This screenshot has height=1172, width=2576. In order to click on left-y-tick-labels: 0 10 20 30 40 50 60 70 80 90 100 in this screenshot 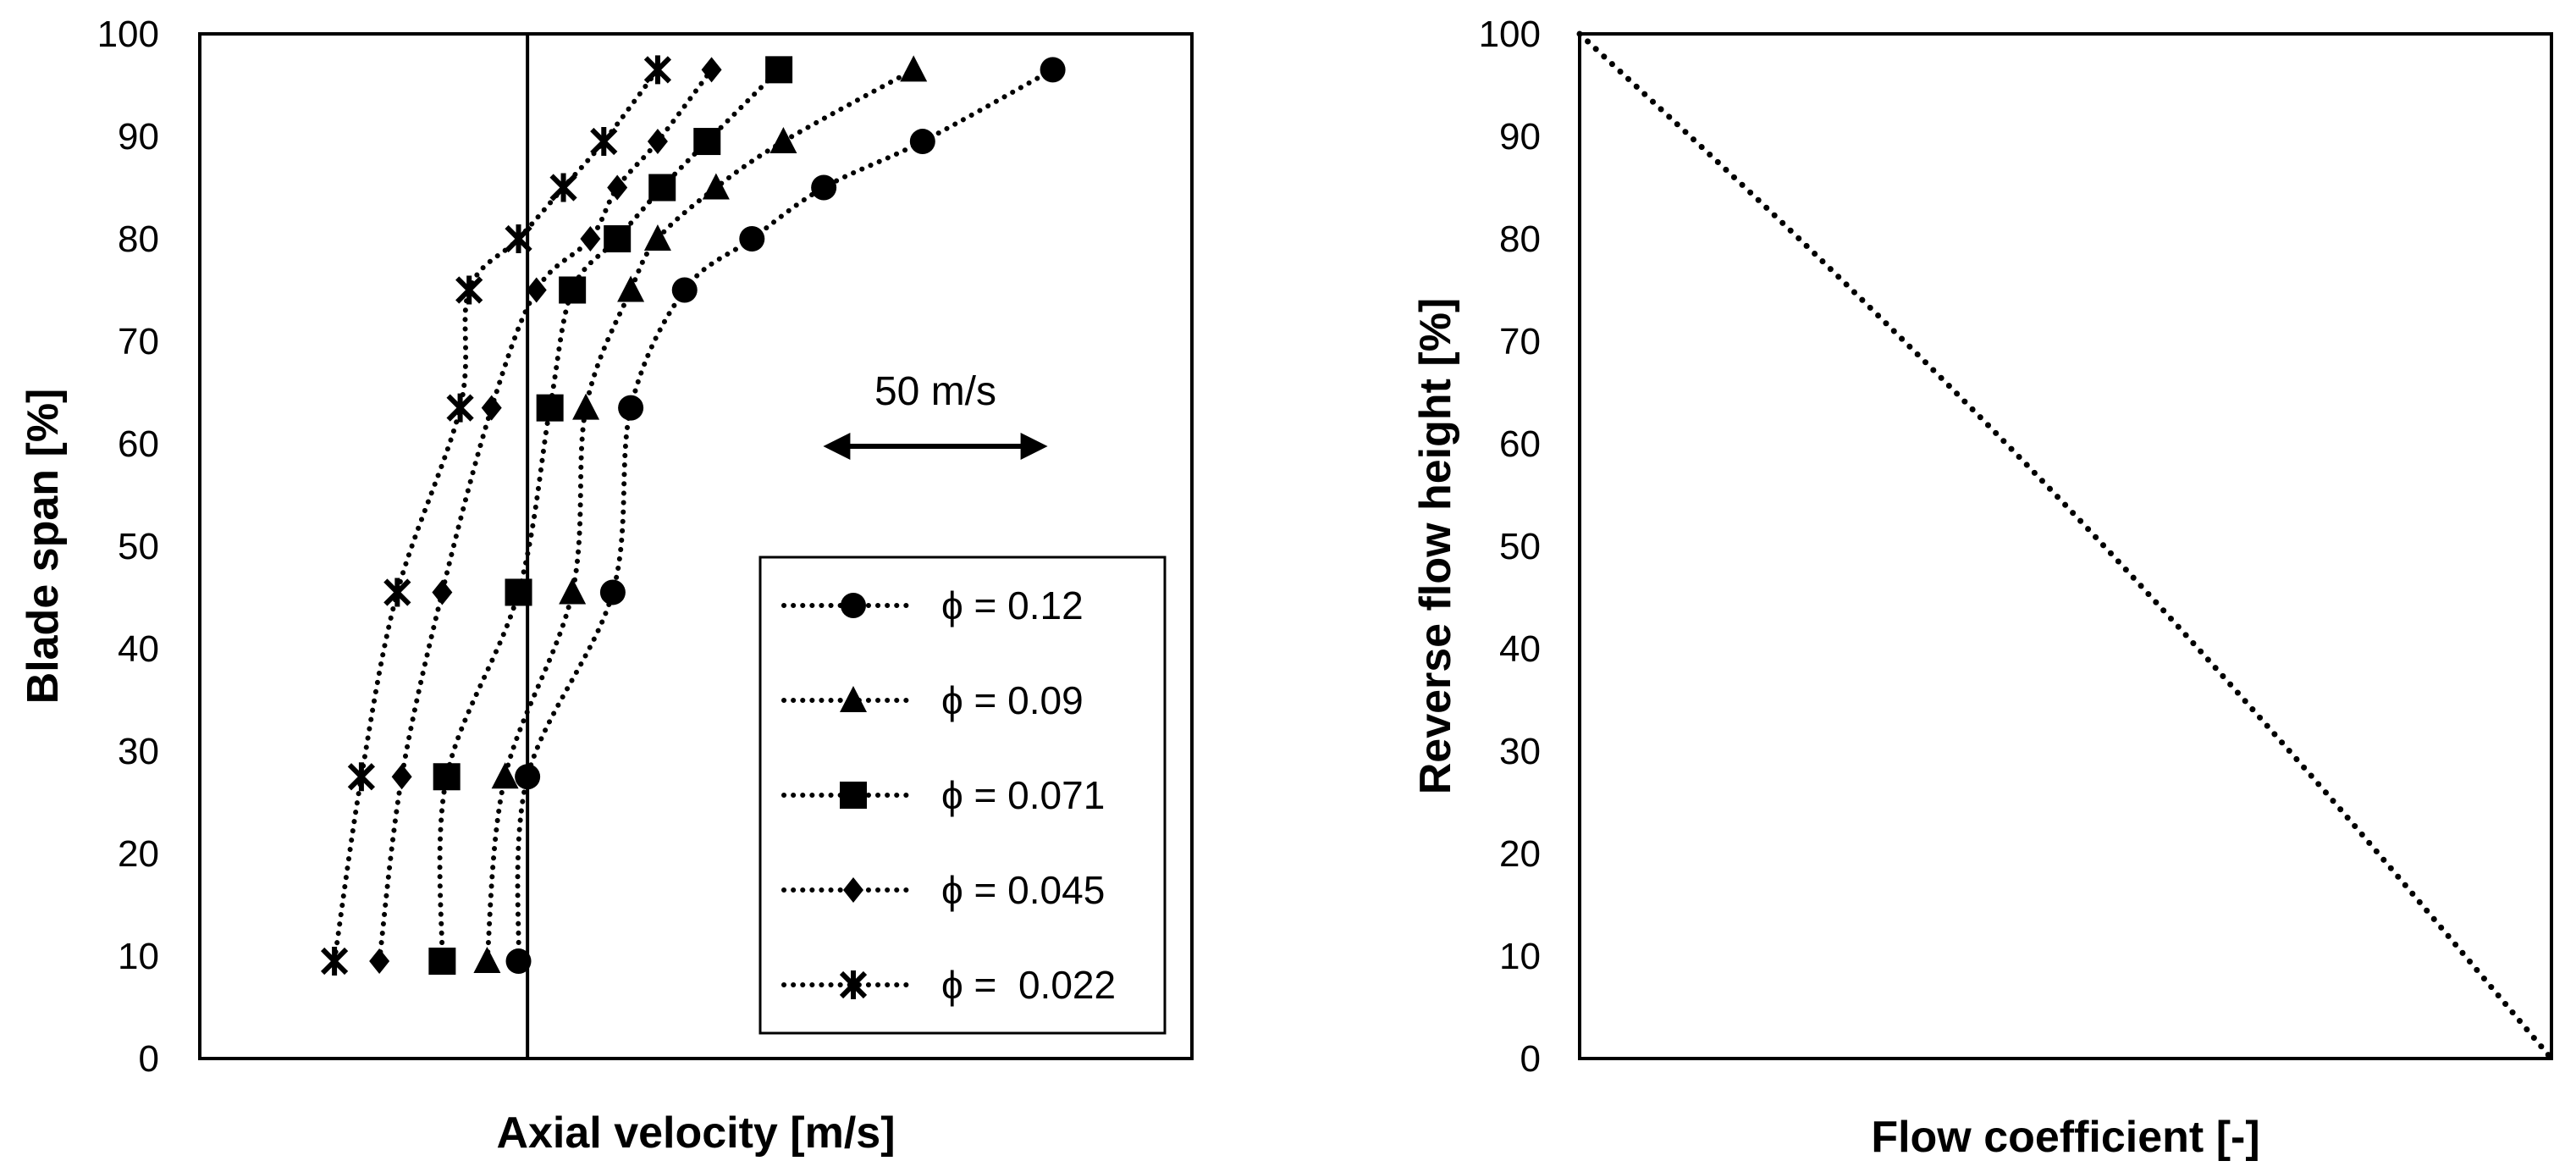, I will do `click(128, 547)`.